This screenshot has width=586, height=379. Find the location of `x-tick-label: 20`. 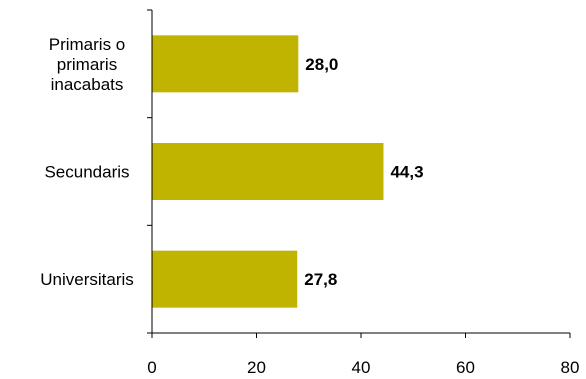

x-tick-label: 20 is located at coordinates (256, 367).